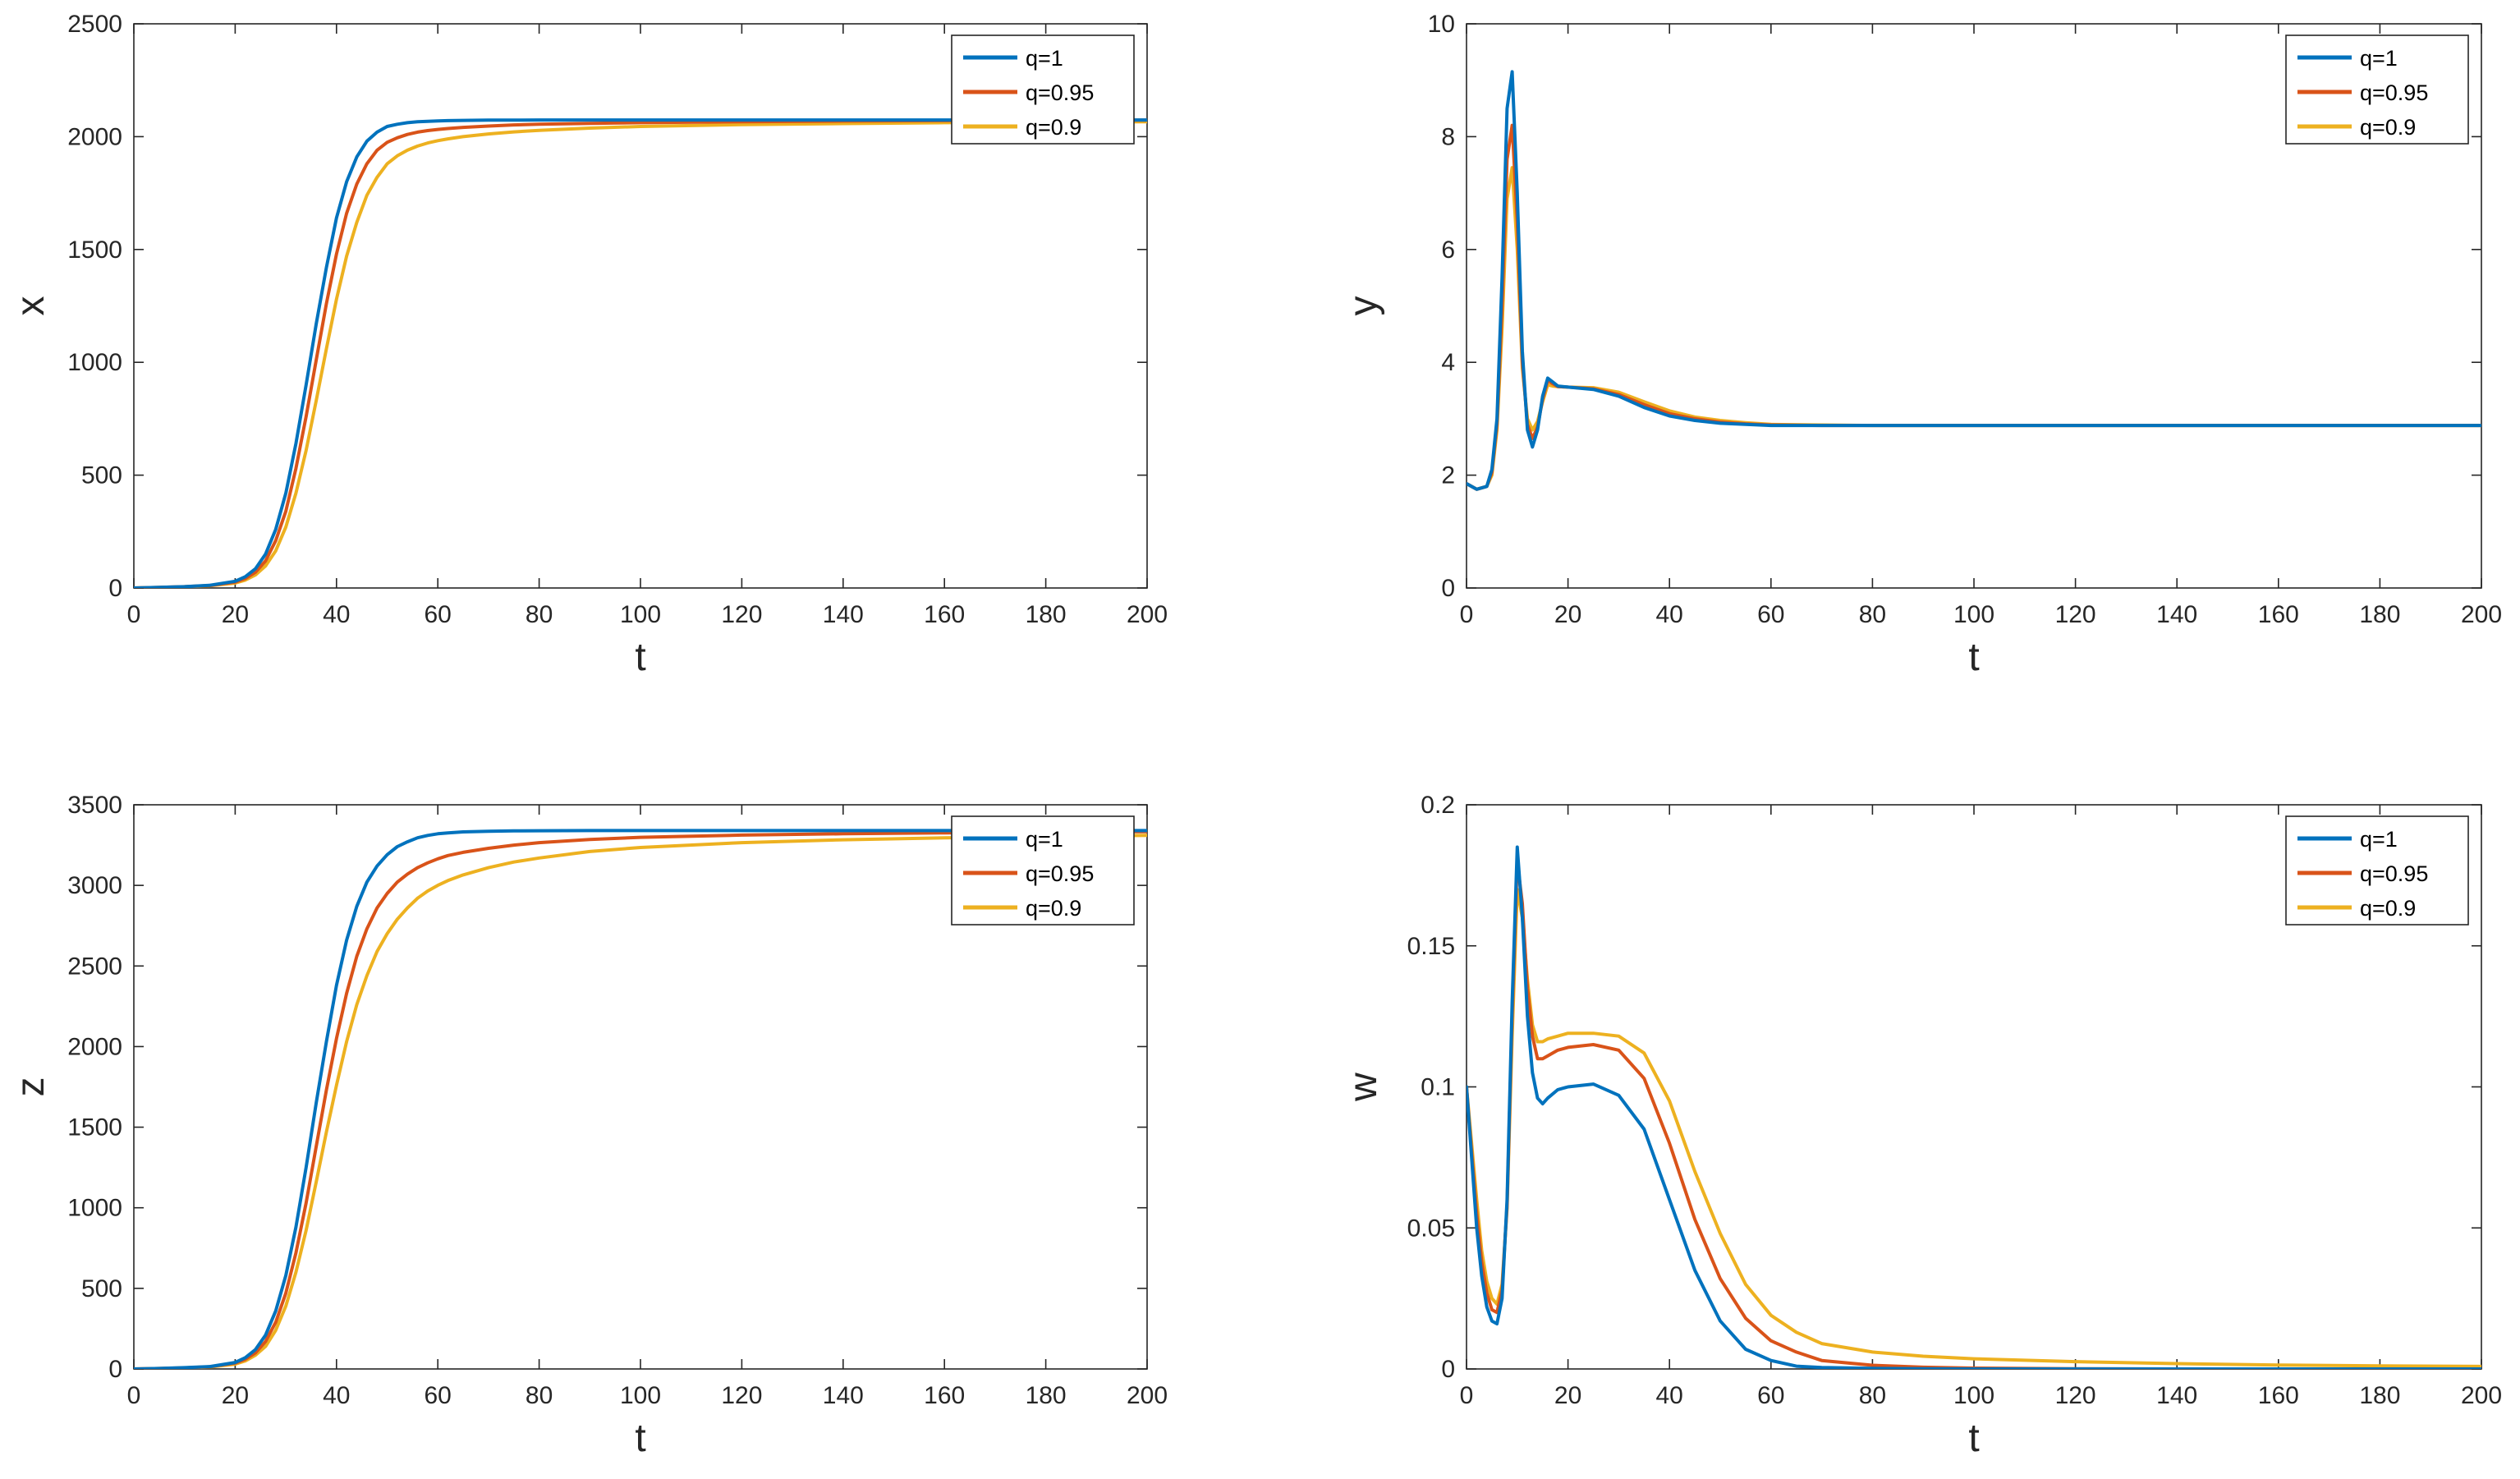 The height and width of the screenshot is (1479, 2520). What do you see at coordinates (1431, 1228) in the screenshot?
I see `y-tick-label: 0.05` at bounding box center [1431, 1228].